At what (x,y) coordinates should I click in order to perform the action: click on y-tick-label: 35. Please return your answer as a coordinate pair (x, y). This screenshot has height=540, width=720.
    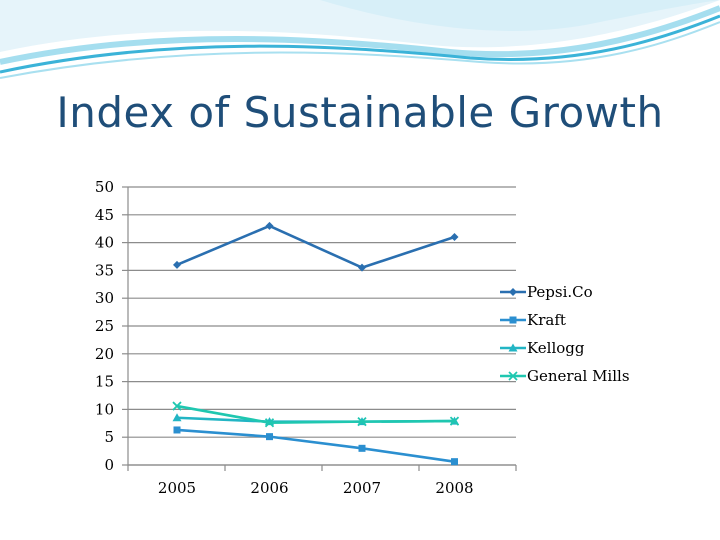
    Looking at the image, I should click on (104, 270).